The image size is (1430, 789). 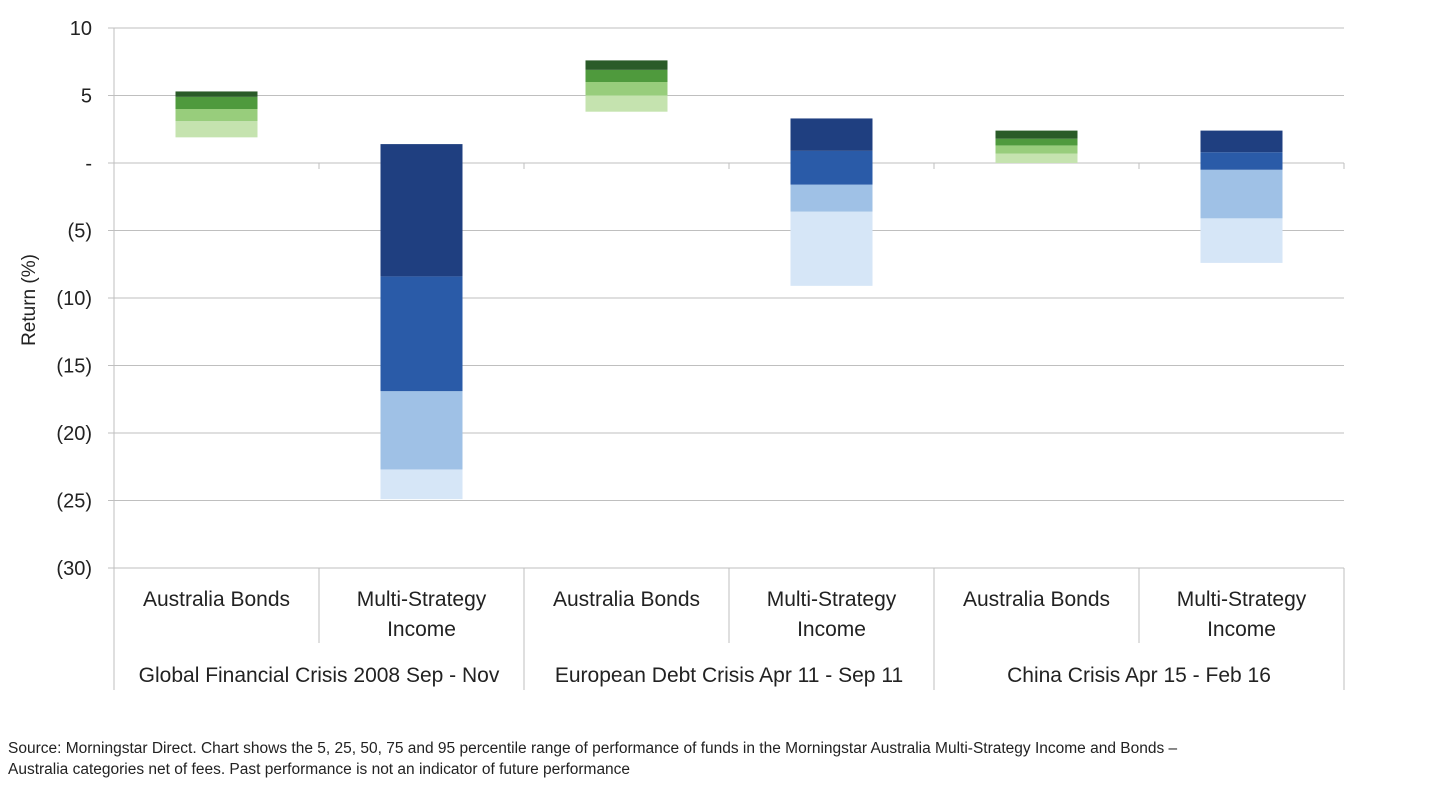 I want to click on y-tick-label: (10), so click(x=74, y=299).